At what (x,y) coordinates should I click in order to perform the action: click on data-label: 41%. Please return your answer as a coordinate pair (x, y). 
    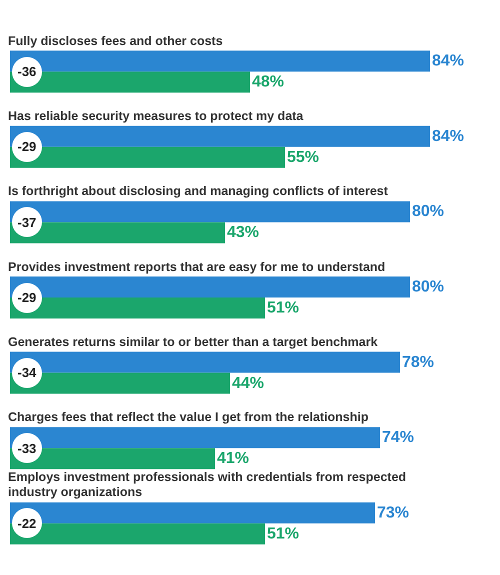
    Looking at the image, I should click on (233, 459).